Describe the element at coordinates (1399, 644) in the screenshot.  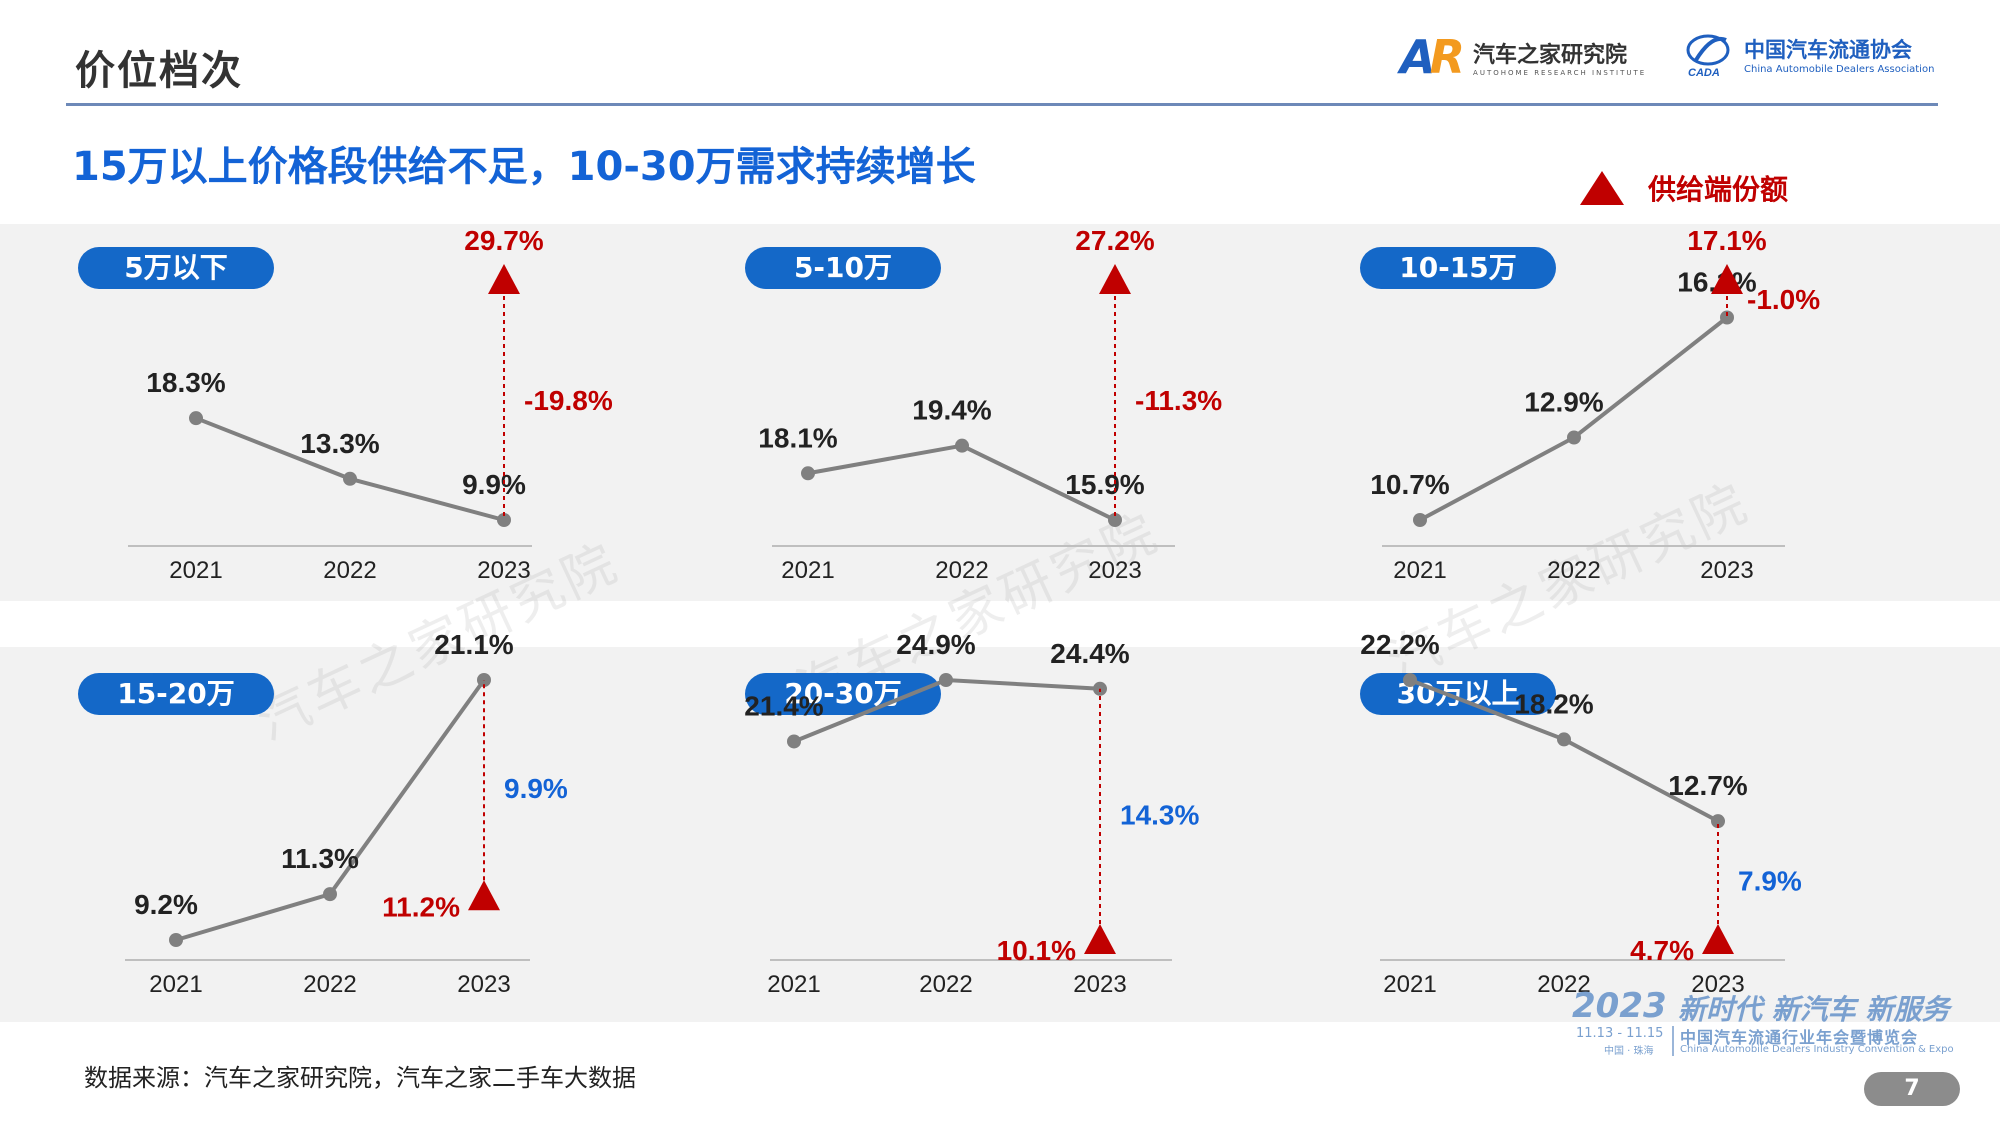
I see `demand-data-label: 22.2%` at that location.